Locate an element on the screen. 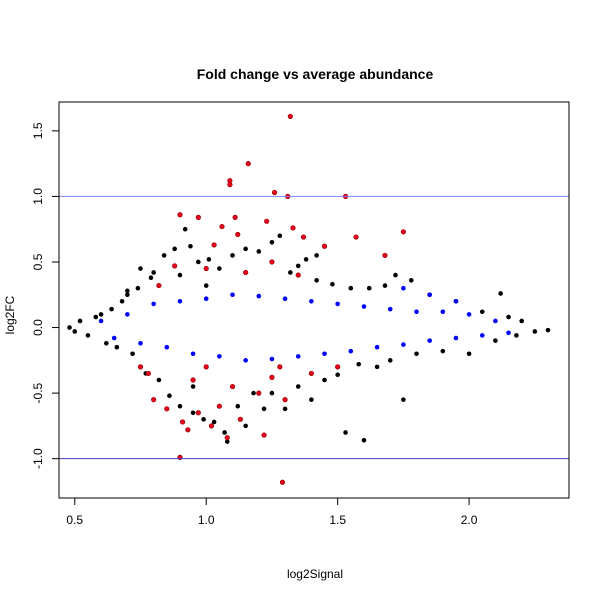 This screenshot has height=600, width=600. x-axis-label: log2Signal is located at coordinates (315, 574).